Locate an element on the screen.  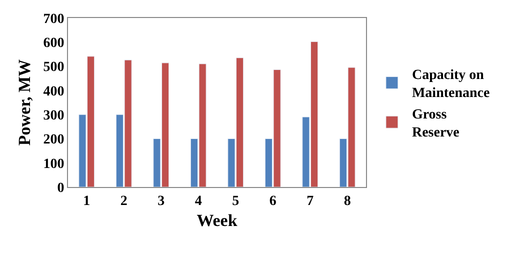
y-axis-title: Power, MW is located at coordinates (24, 102).